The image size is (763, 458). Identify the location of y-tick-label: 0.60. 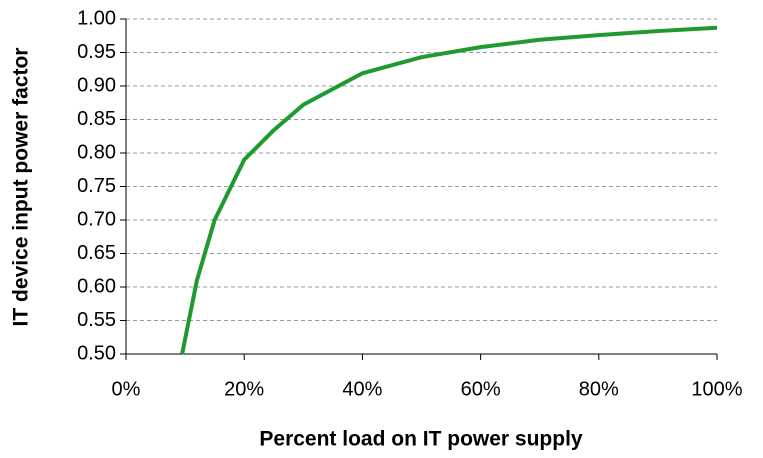
(96, 286).